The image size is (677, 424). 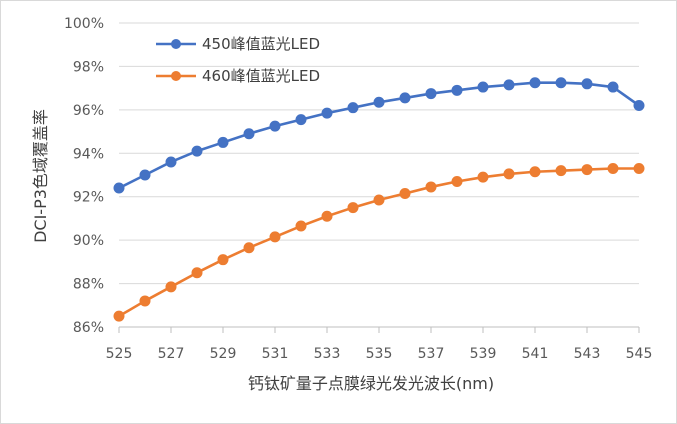 I want to click on legend-label-2: 460峰值蓝光LED, so click(x=261, y=76).